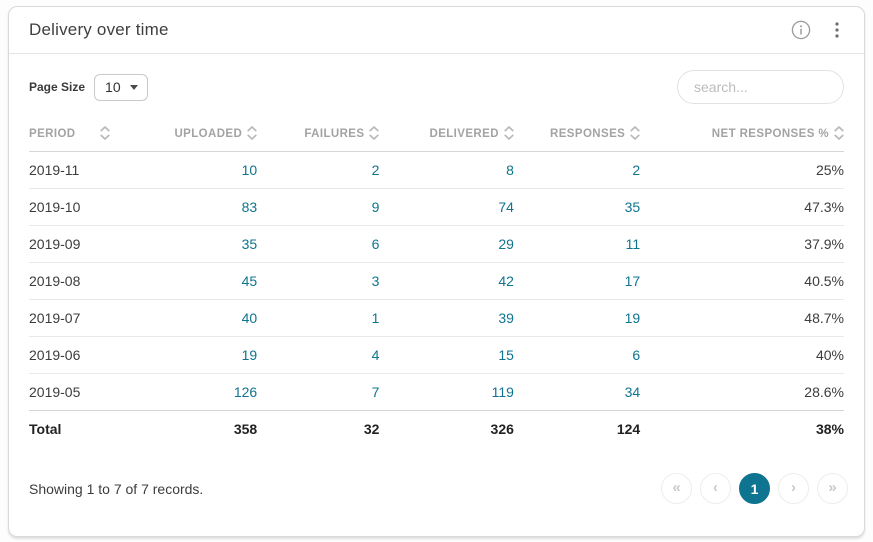  I want to click on total-failures: 32, so click(318, 428).